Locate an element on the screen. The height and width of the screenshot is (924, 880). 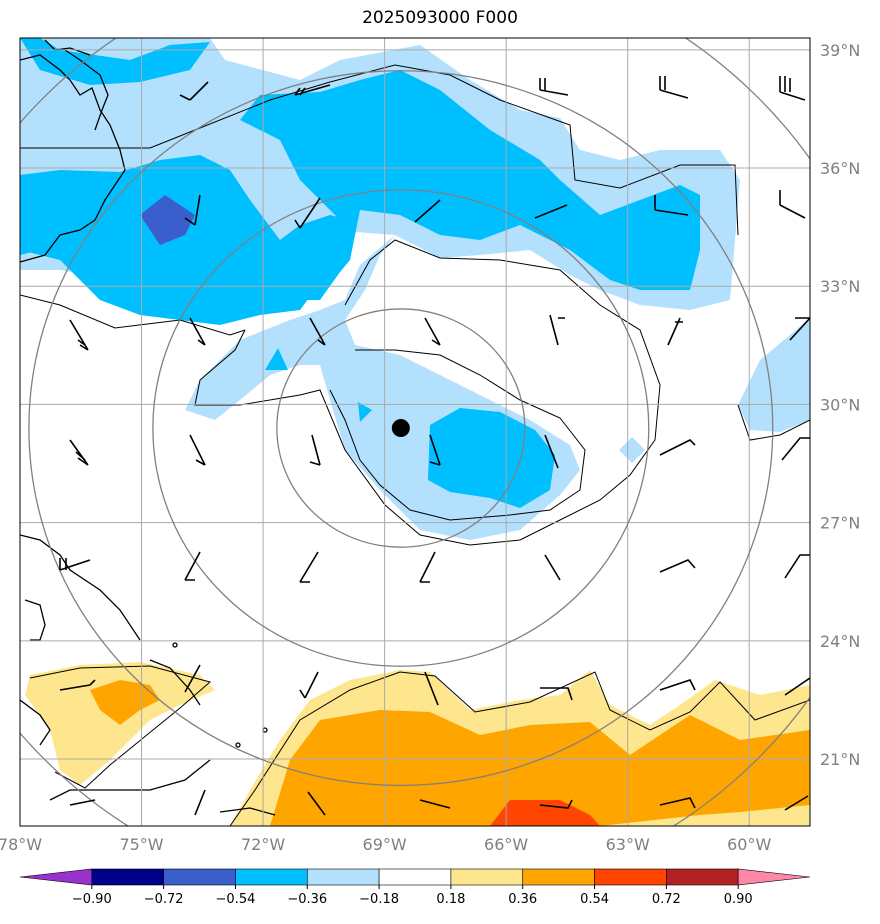
anomaly-region-light-blue-east is located at coordinates (774, 375).